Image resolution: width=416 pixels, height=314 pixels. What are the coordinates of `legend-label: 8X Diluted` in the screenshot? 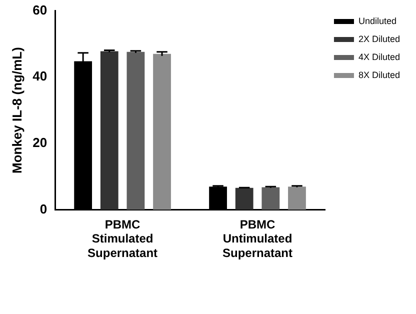 It's located at (379, 75).